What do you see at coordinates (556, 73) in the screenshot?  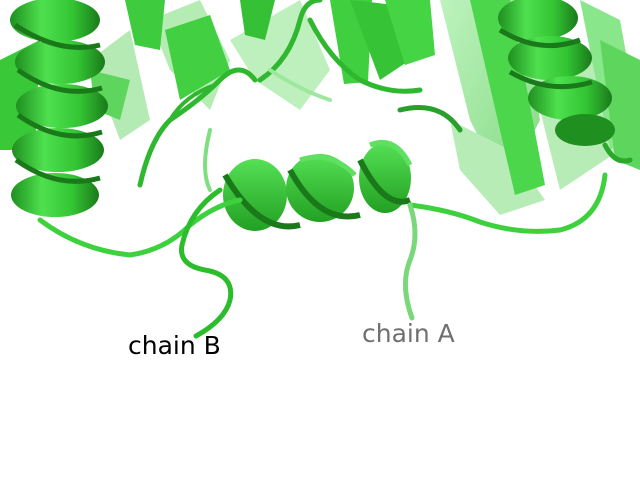 I see `helix-right` at bounding box center [556, 73].